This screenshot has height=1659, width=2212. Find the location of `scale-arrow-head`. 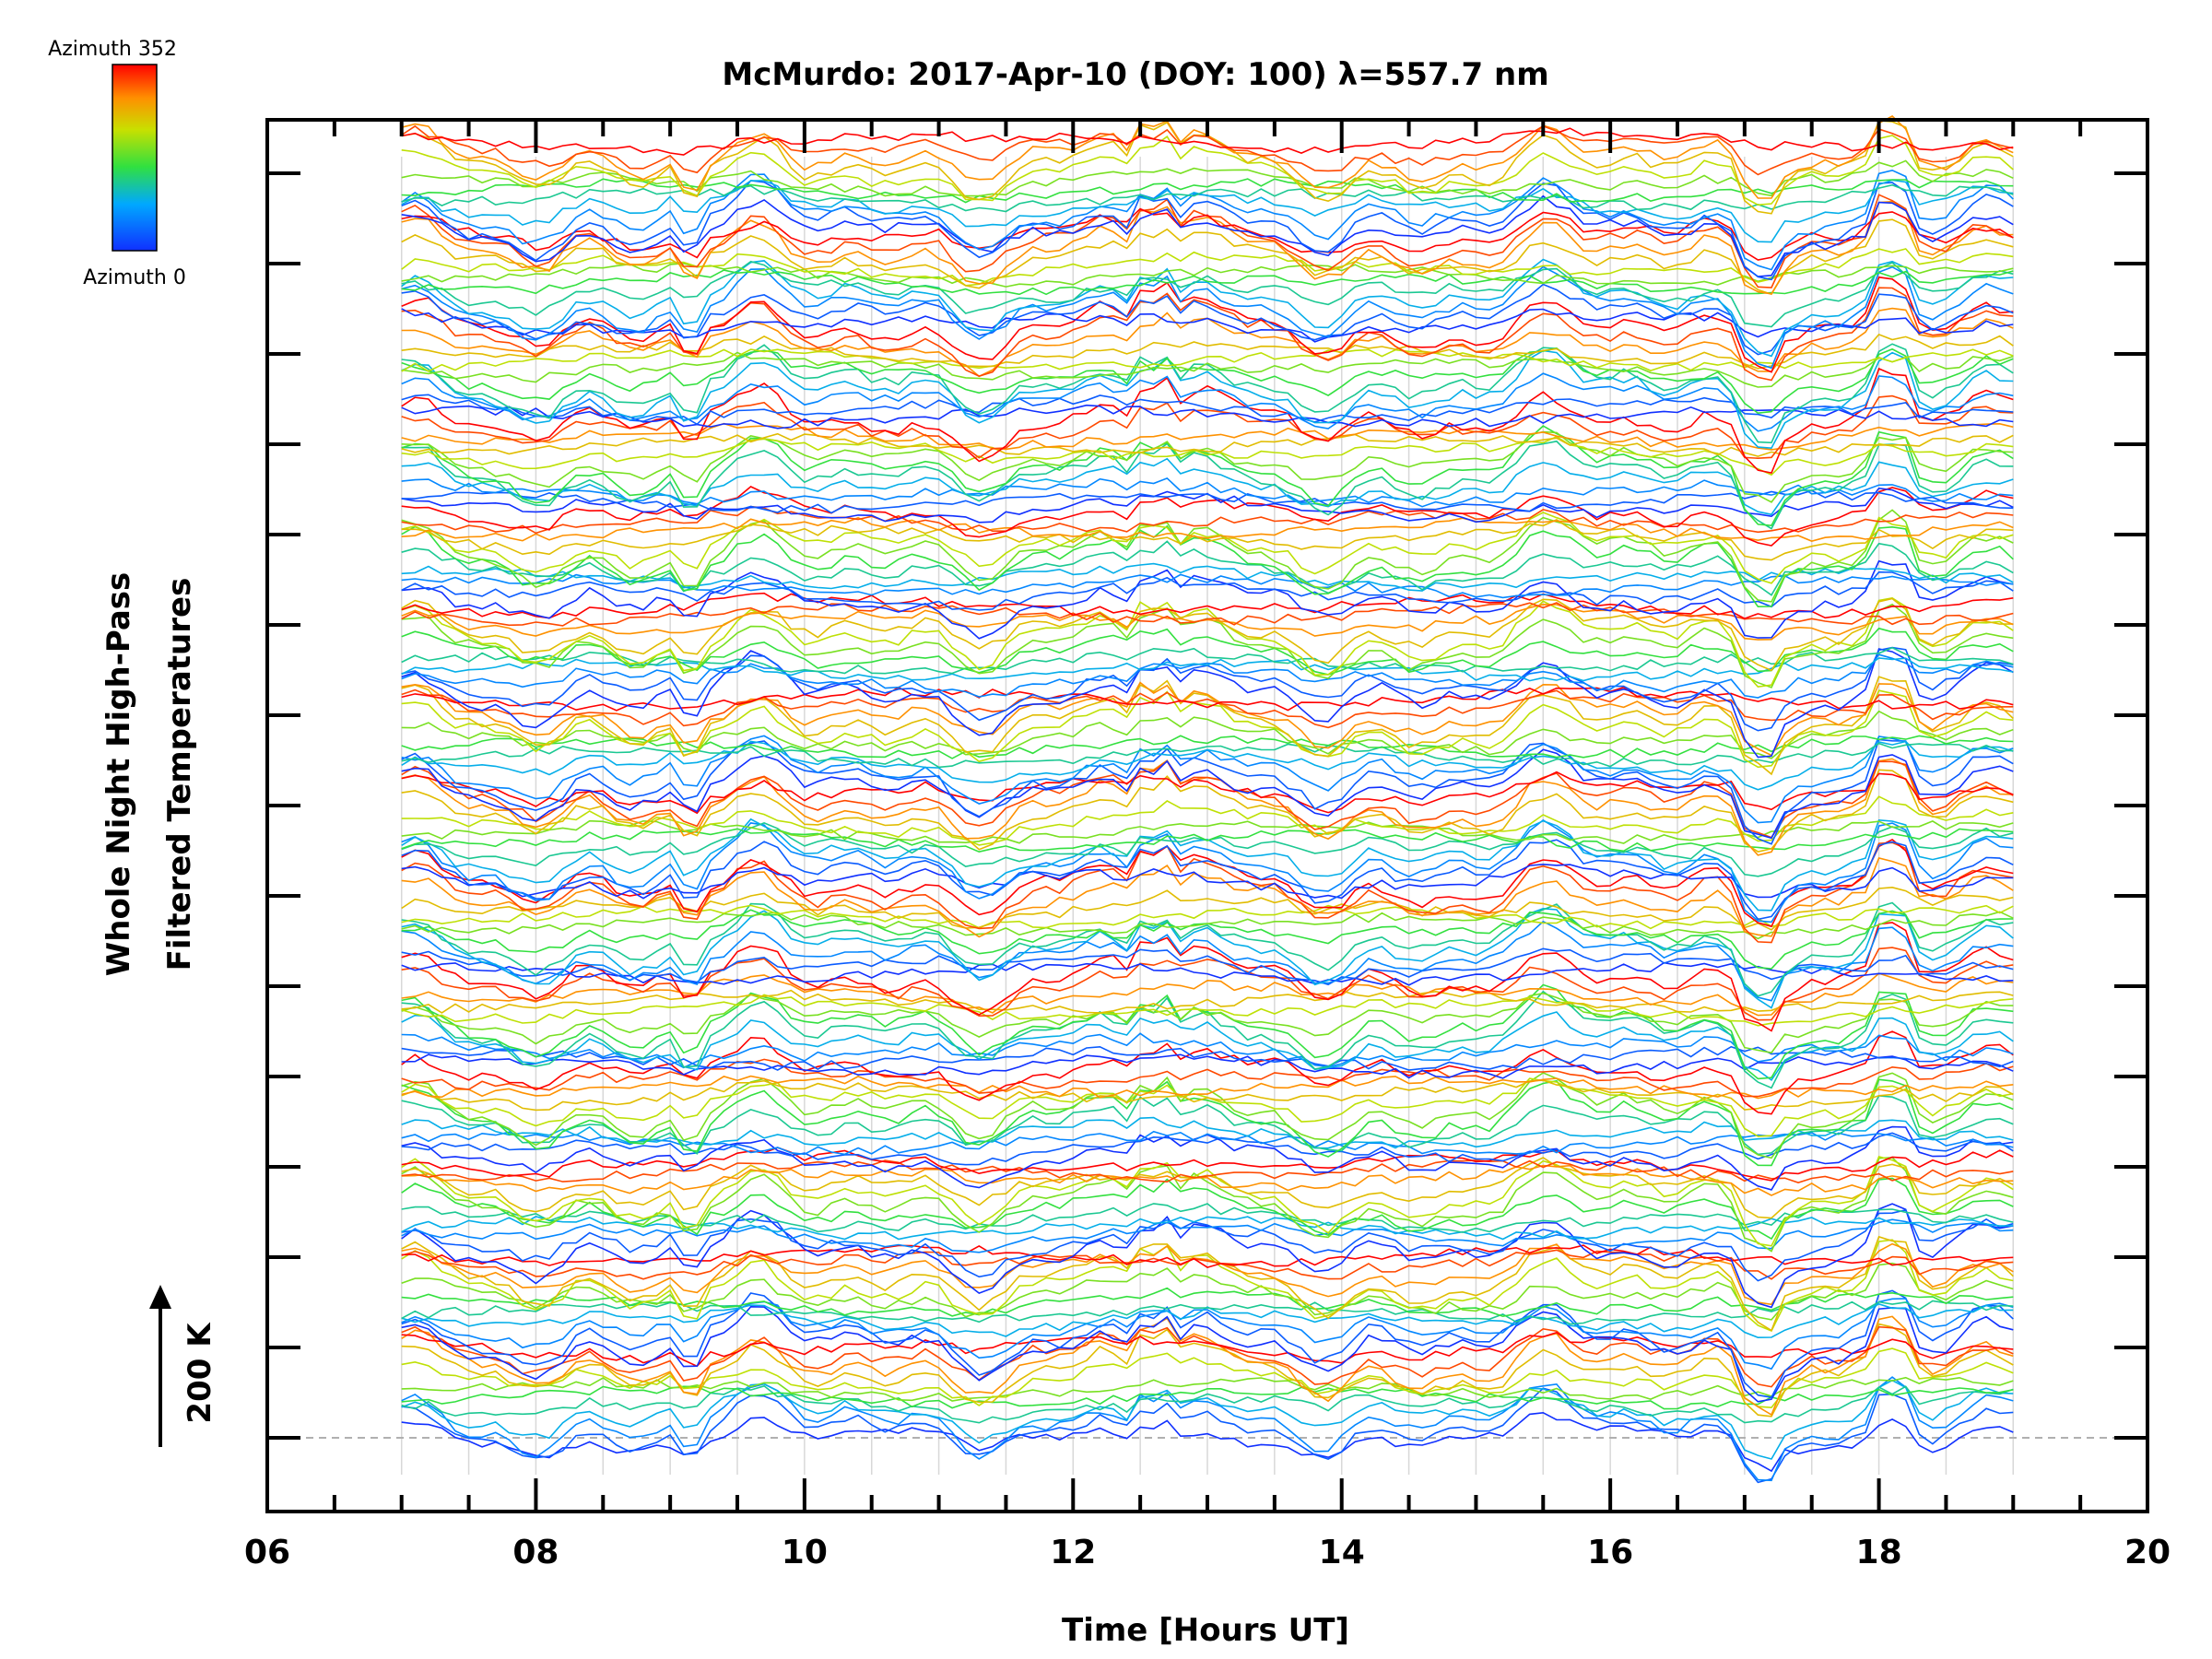

scale-arrow-head is located at coordinates (160, 1297).